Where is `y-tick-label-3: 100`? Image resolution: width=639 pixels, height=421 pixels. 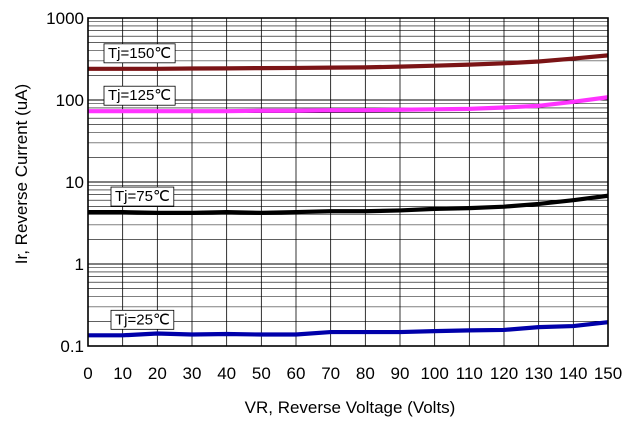 y-tick-label-3: 100 is located at coordinates (70, 100).